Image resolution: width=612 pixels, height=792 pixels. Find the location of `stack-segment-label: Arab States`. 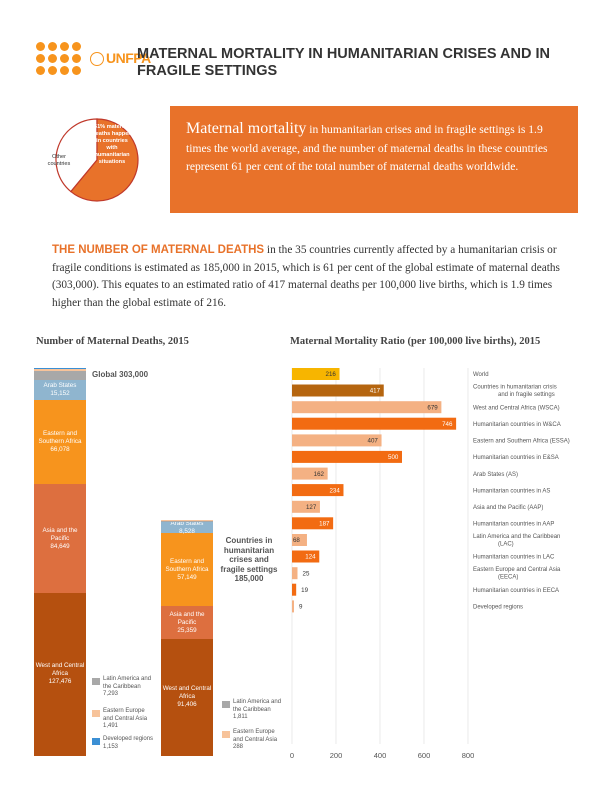

stack-segment-label: Arab States is located at coordinates (60, 386).